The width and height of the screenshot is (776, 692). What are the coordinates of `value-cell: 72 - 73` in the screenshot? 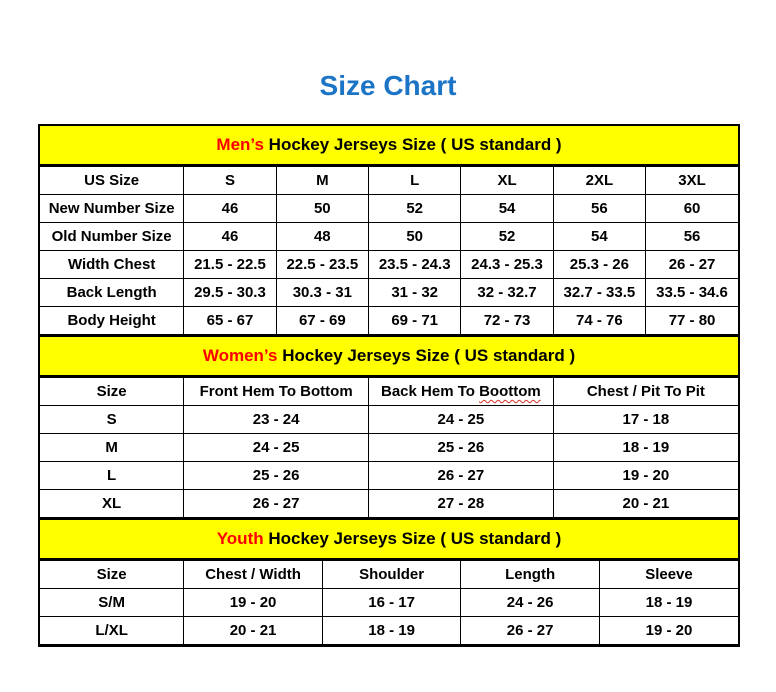 It's located at (507, 320).